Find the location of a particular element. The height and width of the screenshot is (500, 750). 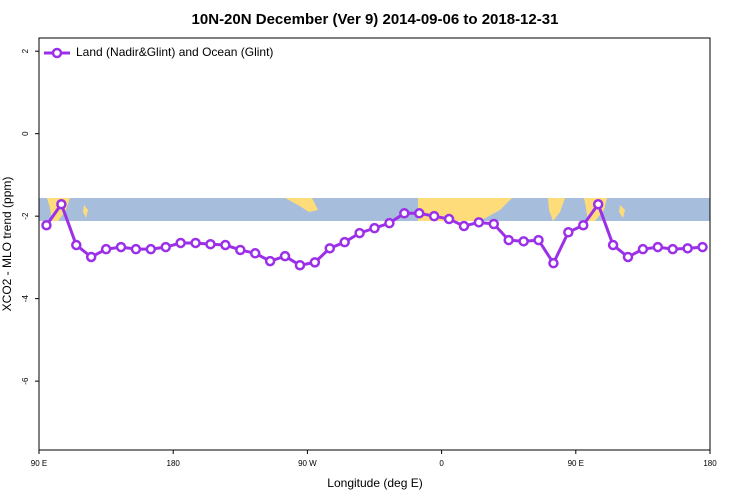

ocean is located at coordinates (374, 209).